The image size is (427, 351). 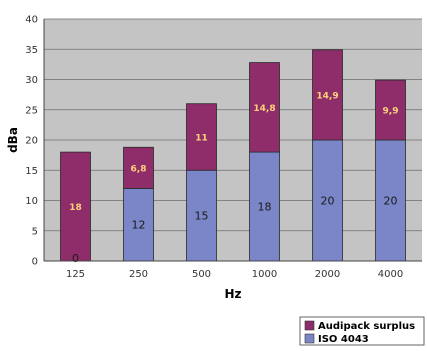 I want to click on data-label-iso-4000: 20, so click(x=391, y=201).